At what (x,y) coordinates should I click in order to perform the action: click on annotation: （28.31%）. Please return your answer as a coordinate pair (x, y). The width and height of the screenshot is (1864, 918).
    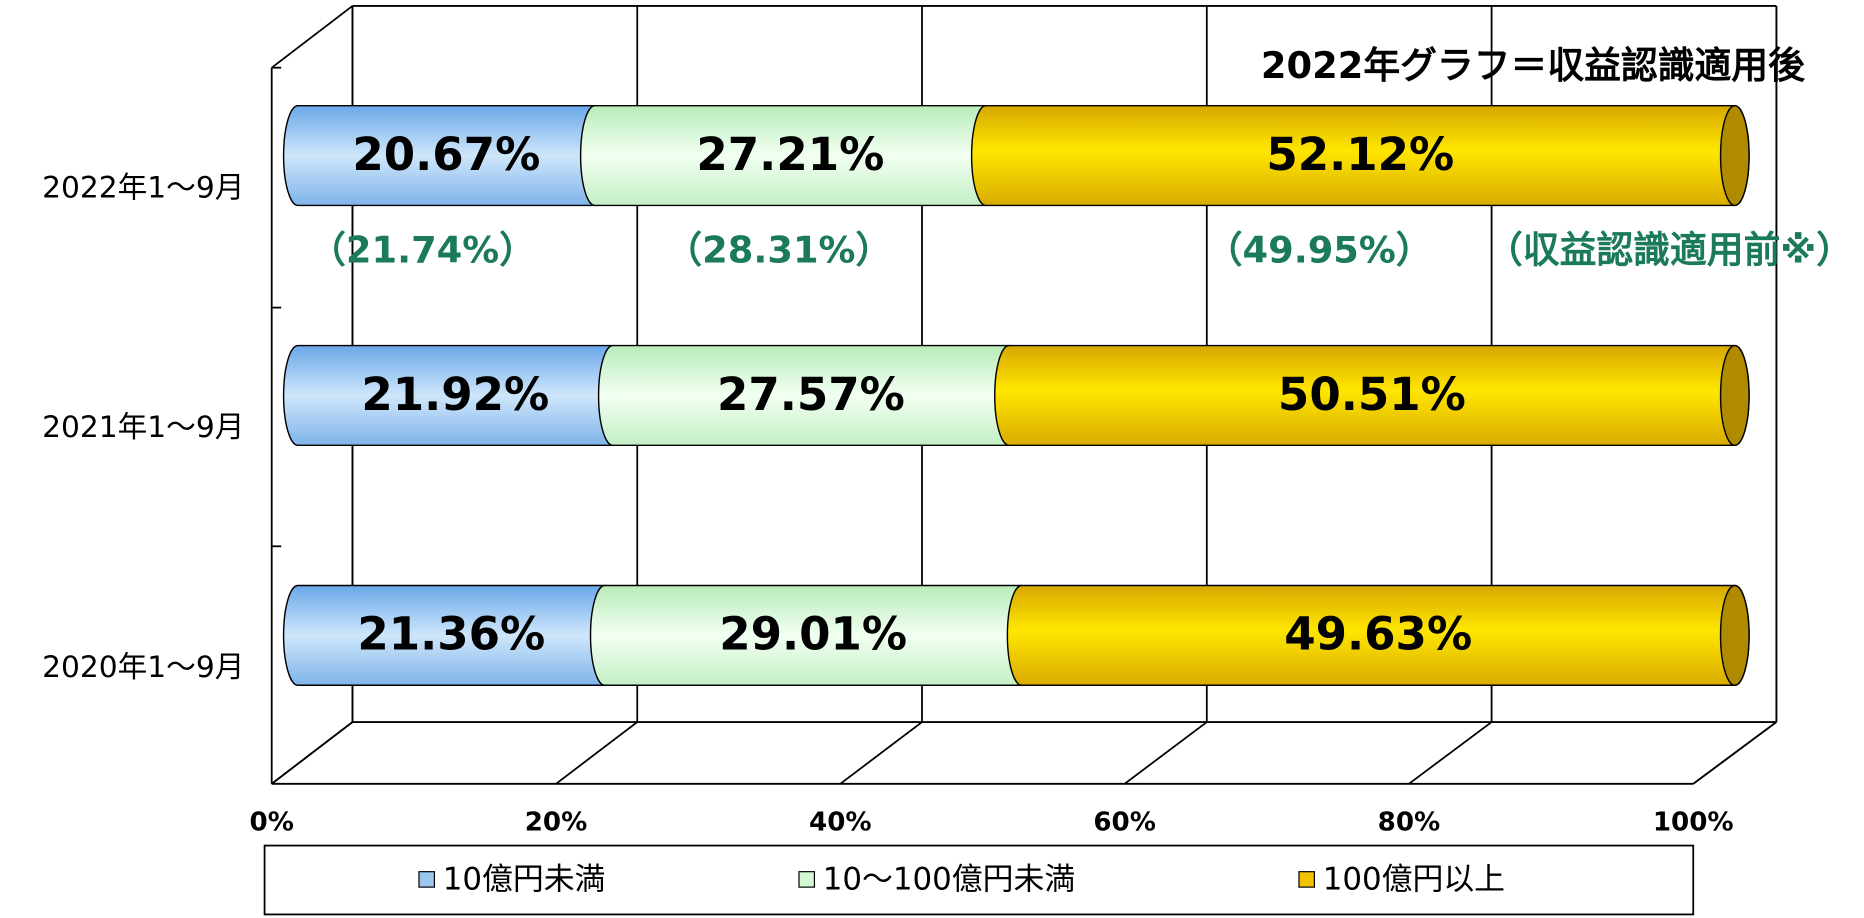
    Looking at the image, I should click on (778, 249).